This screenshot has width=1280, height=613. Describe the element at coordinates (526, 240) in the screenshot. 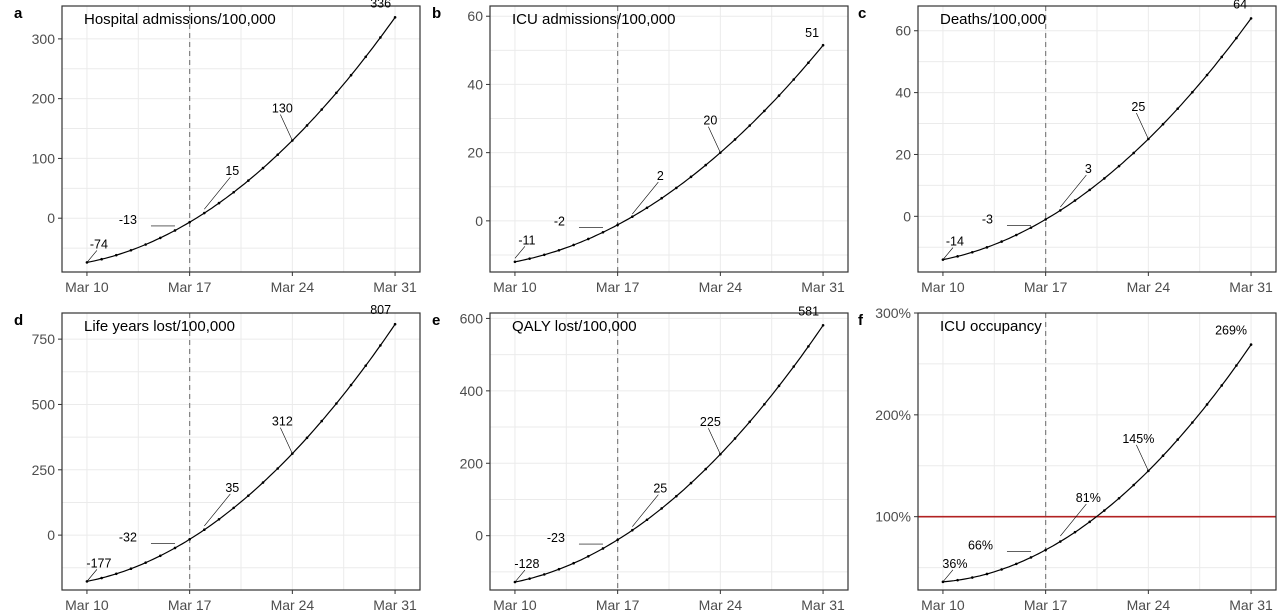

I see `annotation-label: -11` at that location.